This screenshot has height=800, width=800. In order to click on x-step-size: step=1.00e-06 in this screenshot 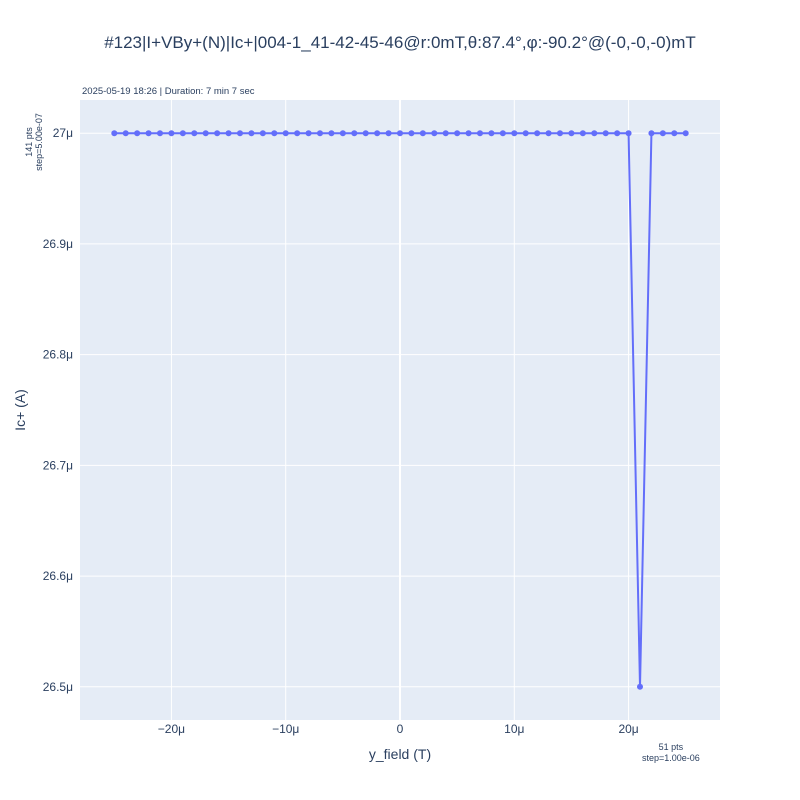, I will do `click(671, 758)`.